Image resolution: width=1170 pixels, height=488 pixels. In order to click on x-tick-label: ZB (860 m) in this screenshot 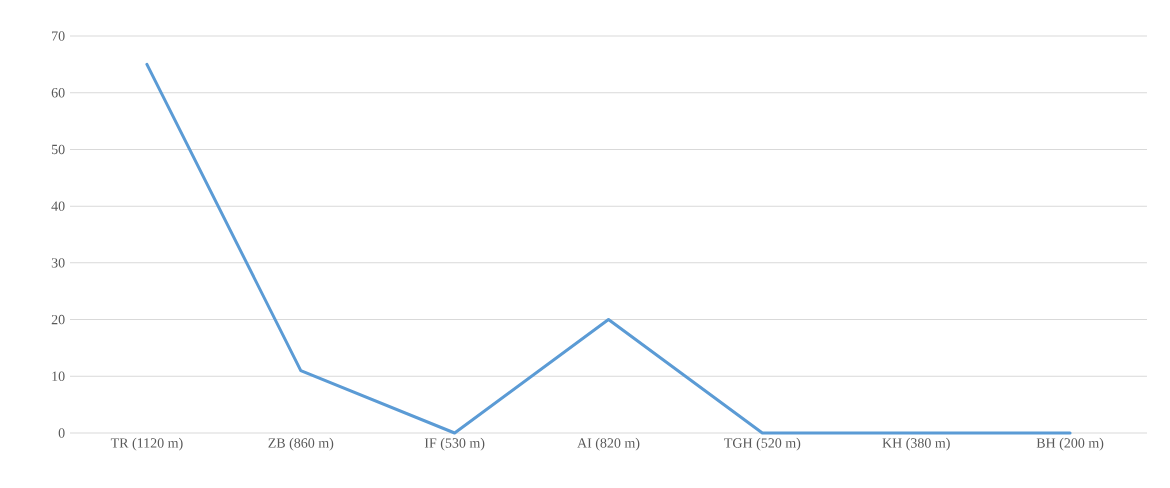, I will do `click(301, 444)`.